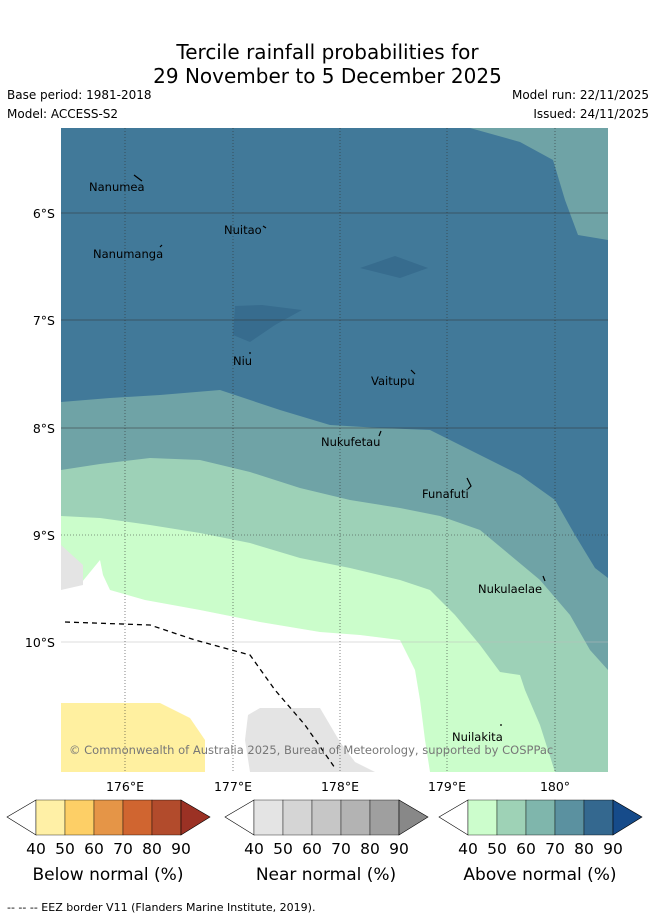  Describe the element at coordinates (327, 52) in the screenshot. I see `title-line-1: Tercile rainfall probabilities for` at that location.